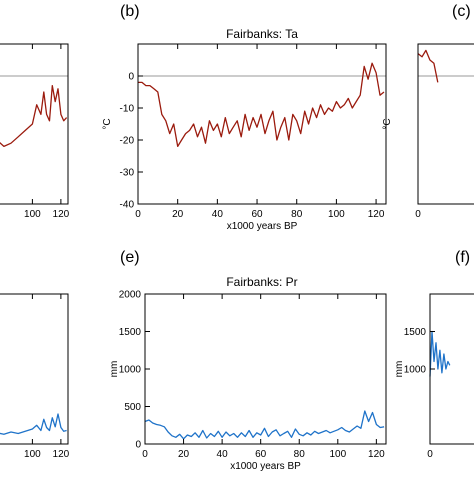 Image resolution: width=474 pixels, height=479 pixels. What do you see at coordinates (127, 141) in the screenshot?
I see `y-tick-label: -20` at bounding box center [127, 141].